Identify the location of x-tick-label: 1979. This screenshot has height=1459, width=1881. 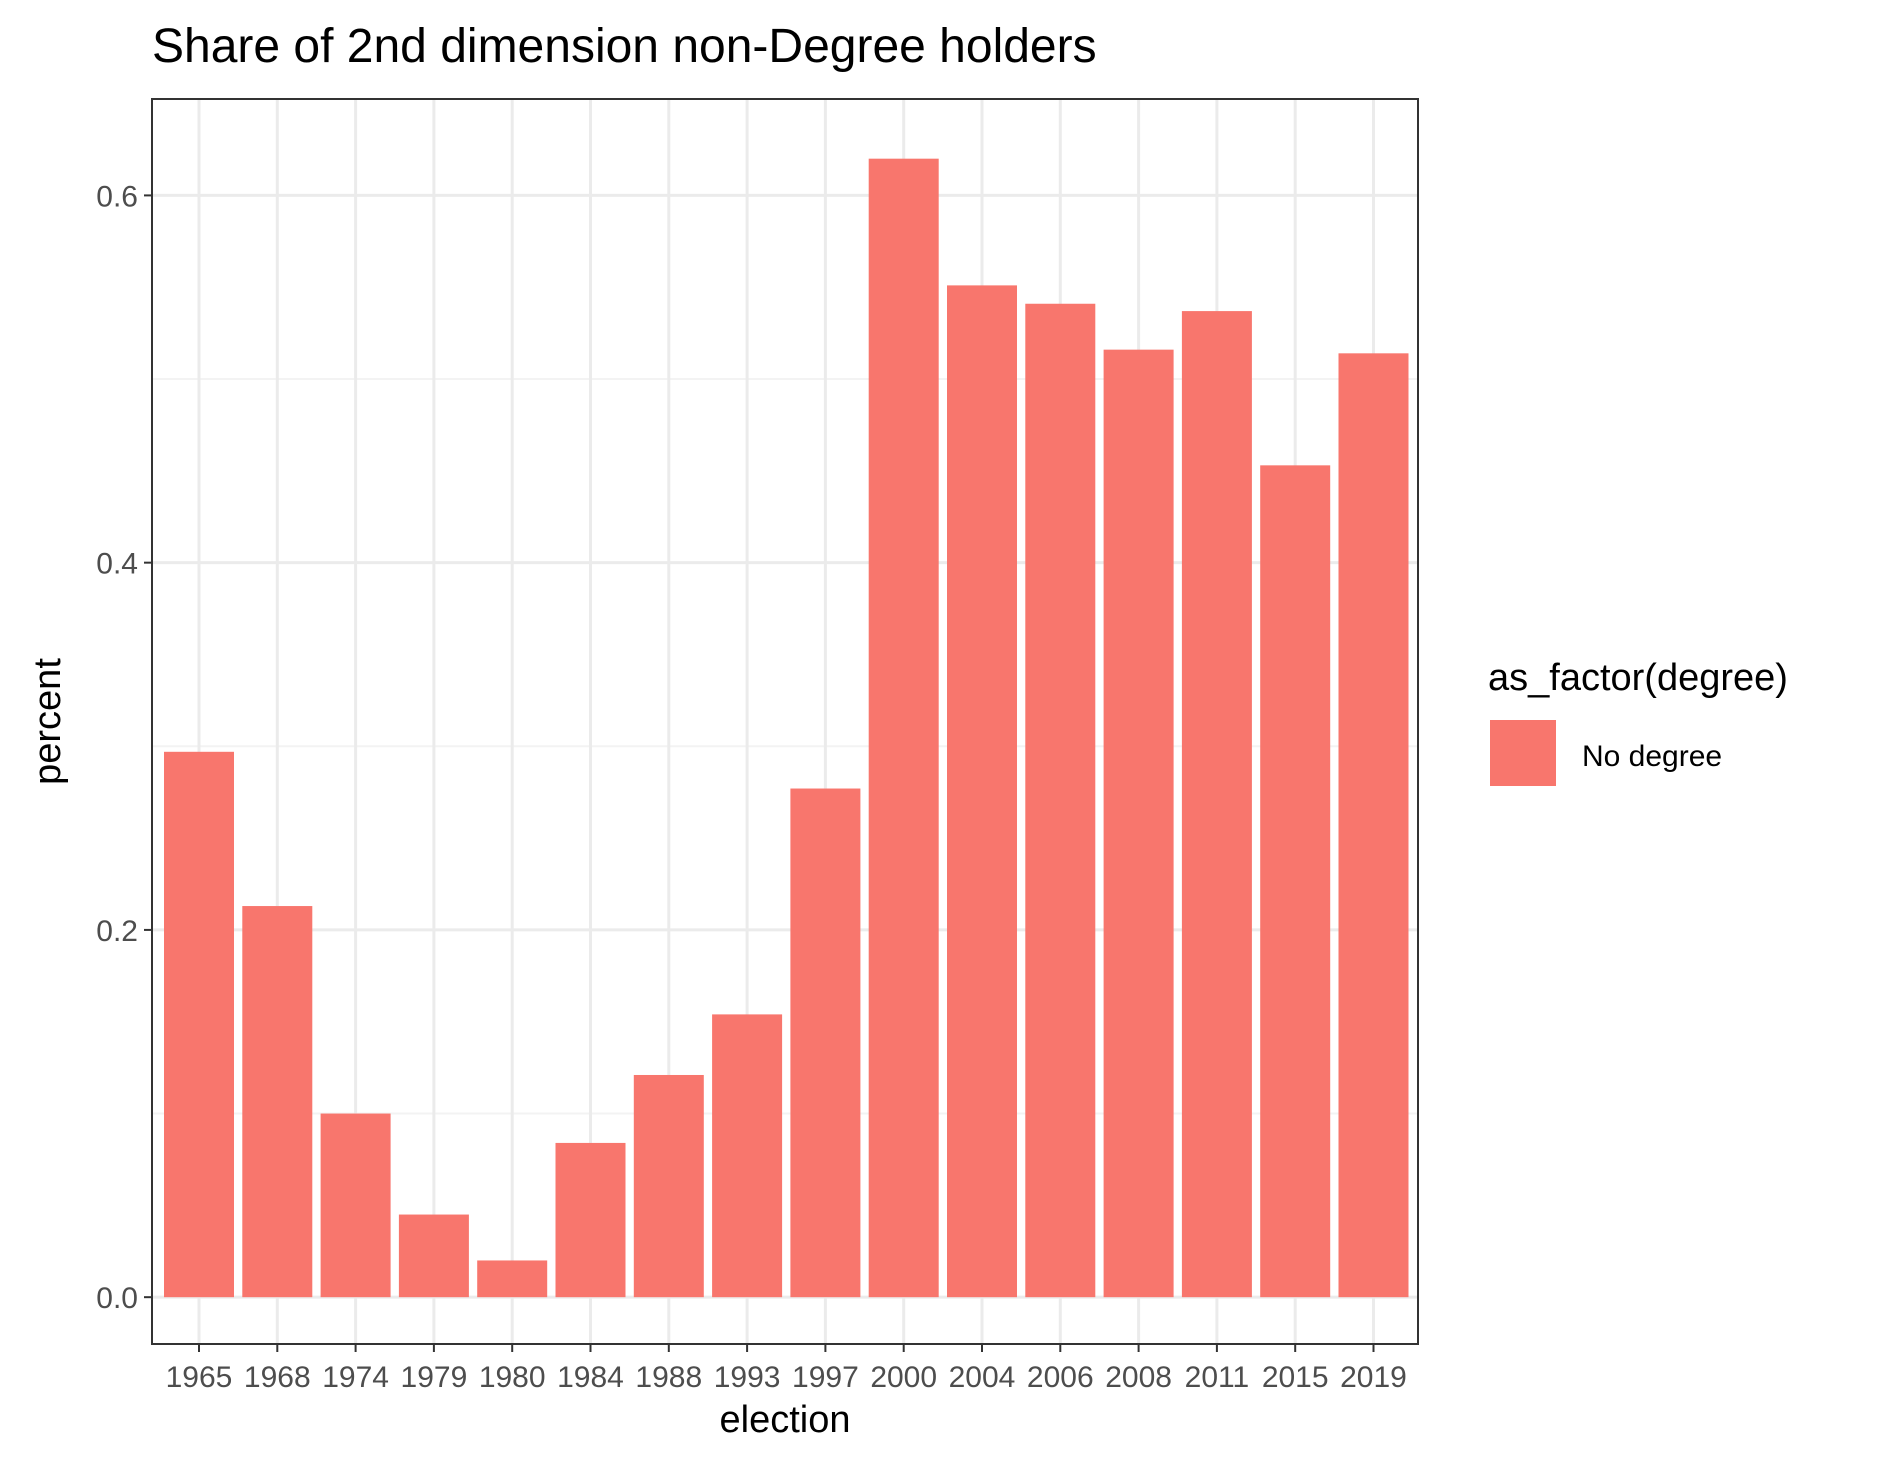
(434, 1377).